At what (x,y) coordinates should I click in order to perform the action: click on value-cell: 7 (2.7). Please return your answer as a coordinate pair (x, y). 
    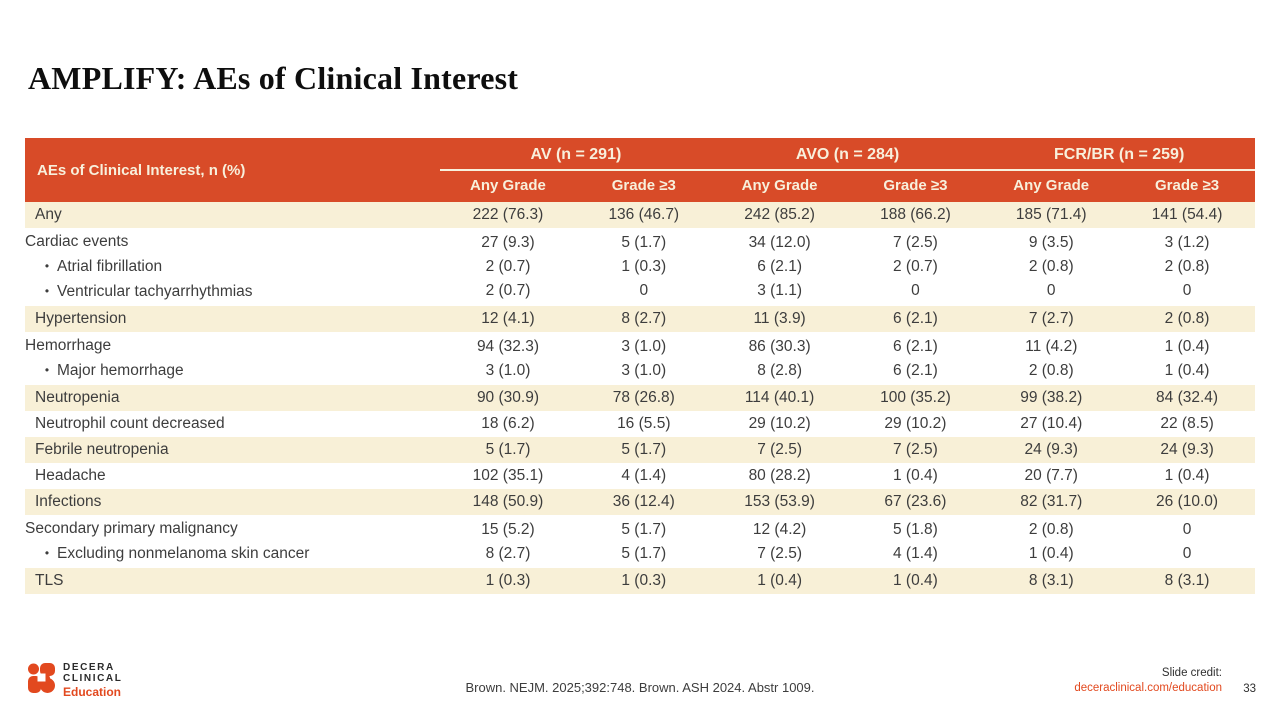
    Looking at the image, I should click on (1051, 318).